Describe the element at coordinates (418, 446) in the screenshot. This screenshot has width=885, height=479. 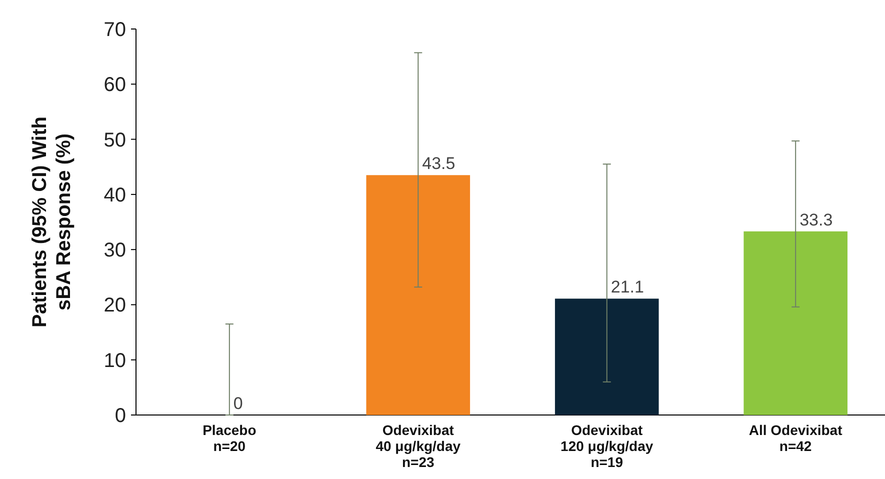
I see `x-tick-label: Odevixibat 40 μg/kg/day n=23` at that location.